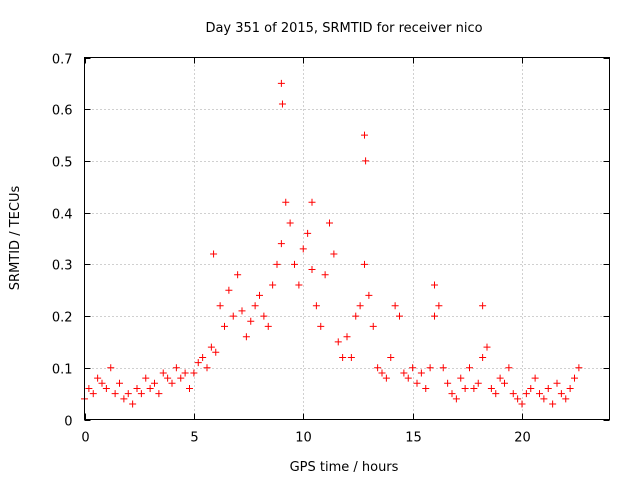  What do you see at coordinates (62, 370) in the screenshot?
I see `y-tick-label: 0.1` at bounding box center [62, 370].